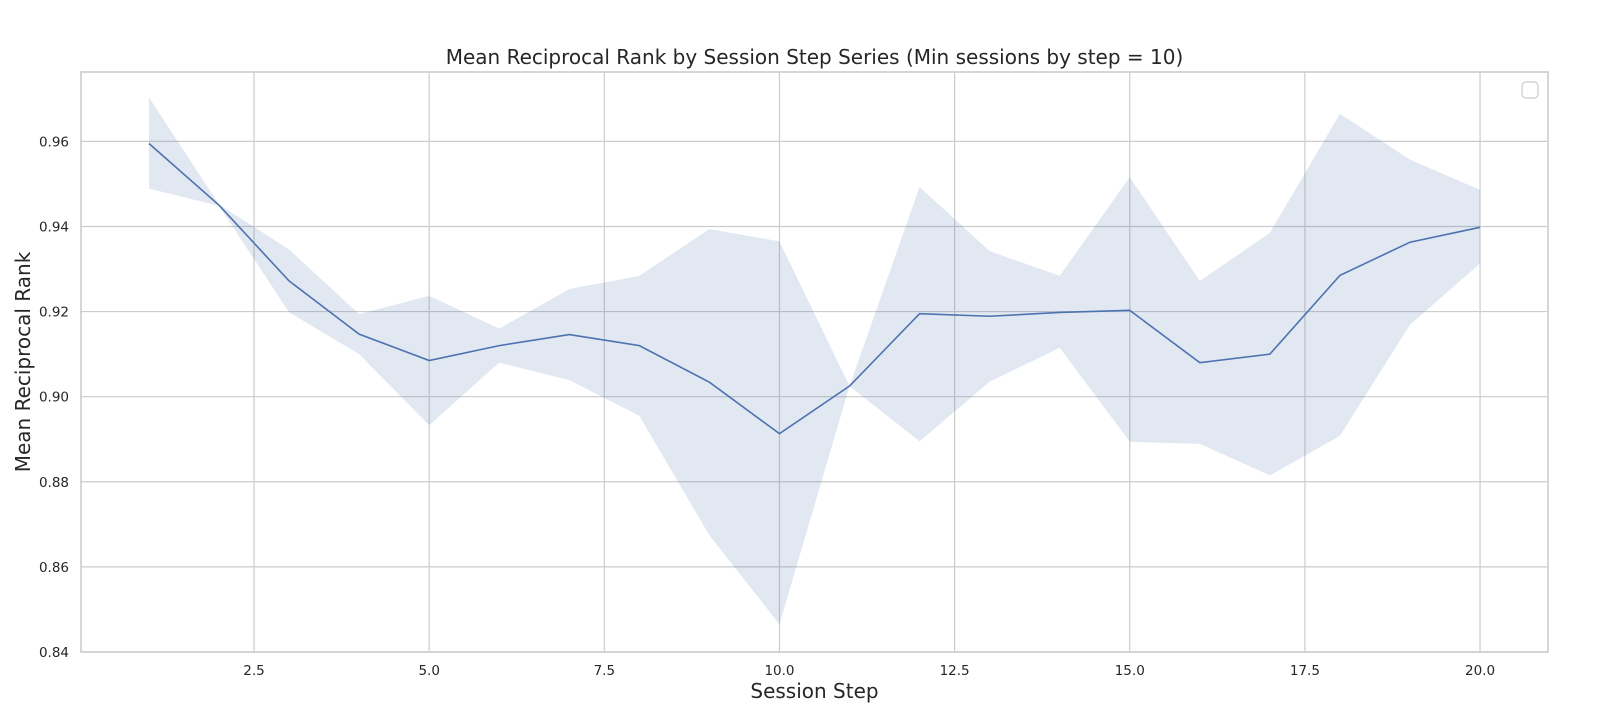 The width and height of the screenshot is (1620, 720). I want to click on x-axis-label: Session Step, so click(814, 691).